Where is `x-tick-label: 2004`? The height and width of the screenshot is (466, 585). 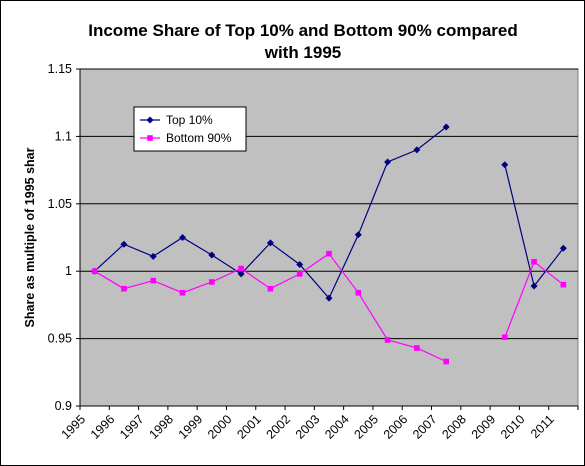
x-tick-label: 2004 is located at coordinates (337, 427).